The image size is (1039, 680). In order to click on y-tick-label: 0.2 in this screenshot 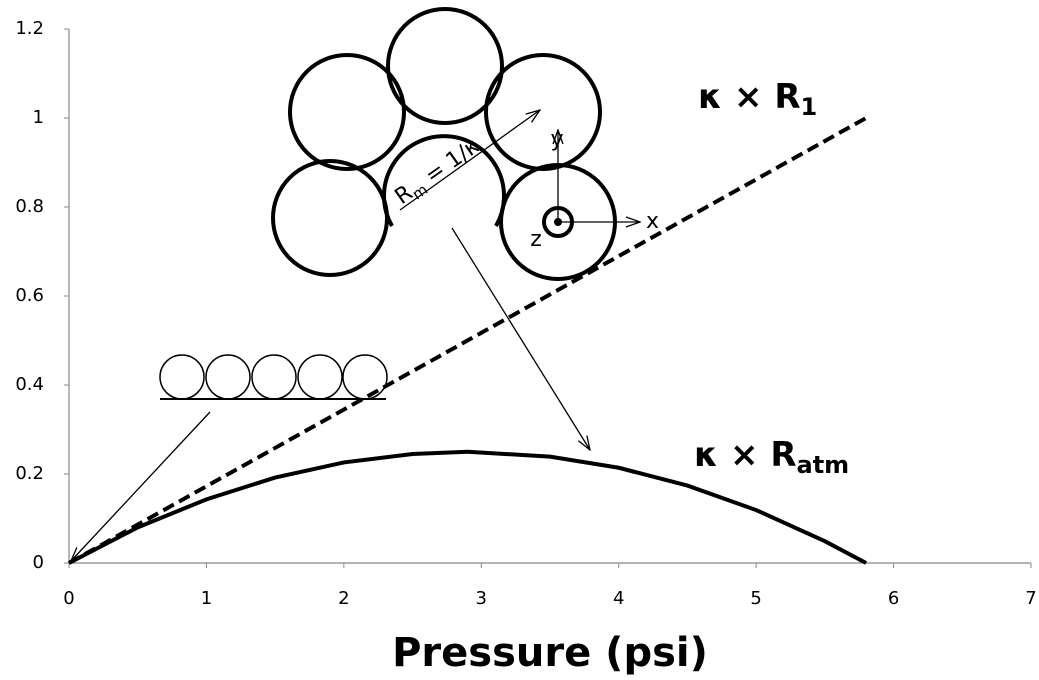, I will do `click(29, 473)`.